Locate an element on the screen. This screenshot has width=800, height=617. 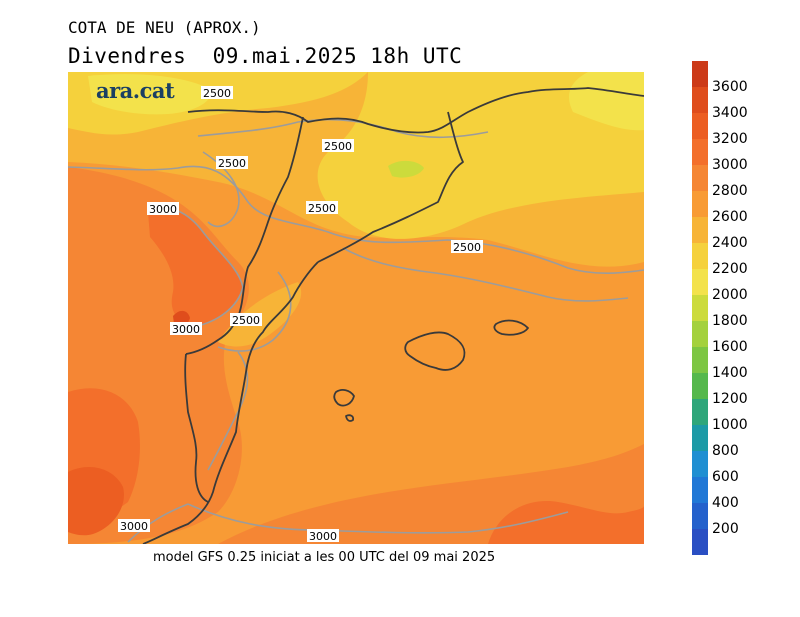
field-band-3200-sw is located at coordinates (96, 501).